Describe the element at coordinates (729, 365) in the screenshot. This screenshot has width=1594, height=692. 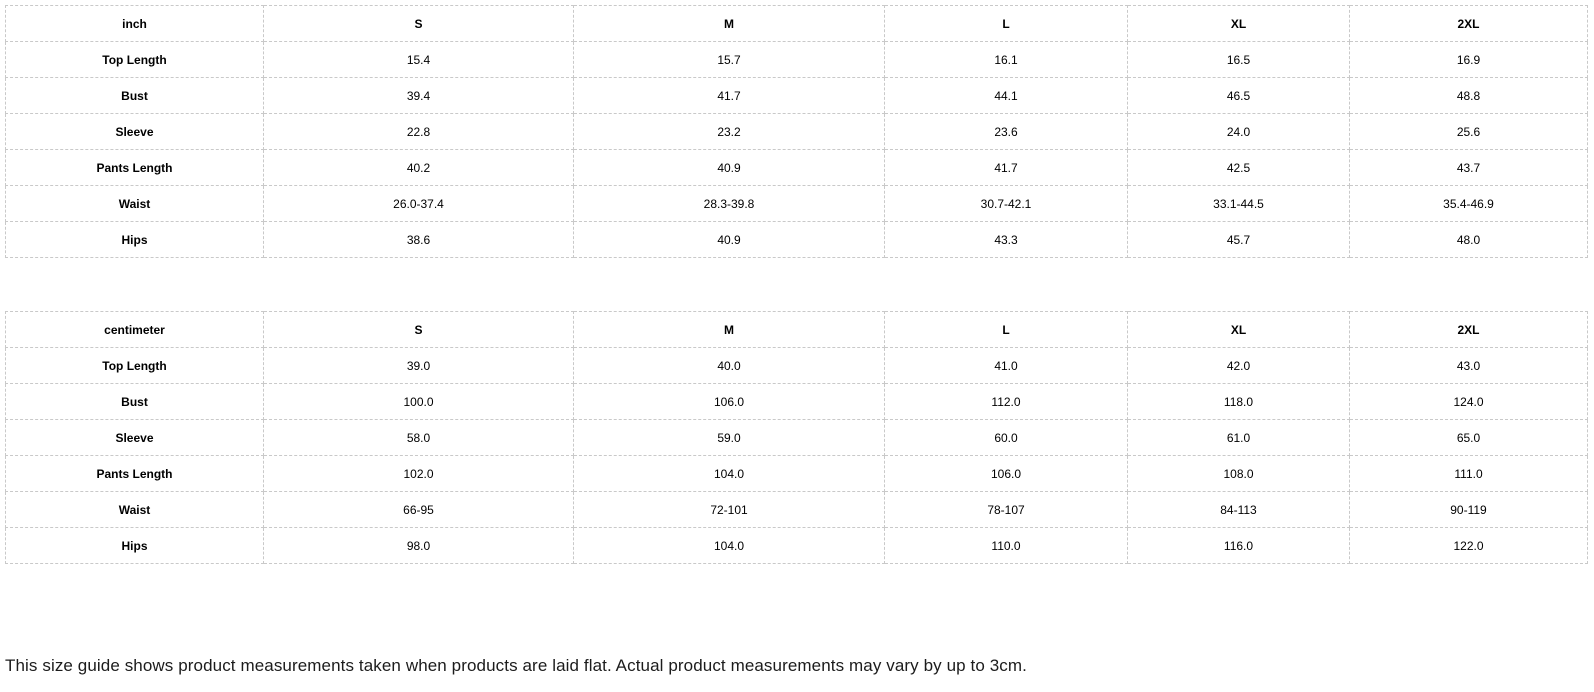
I see `measurement-cell: 40.0` at that location.